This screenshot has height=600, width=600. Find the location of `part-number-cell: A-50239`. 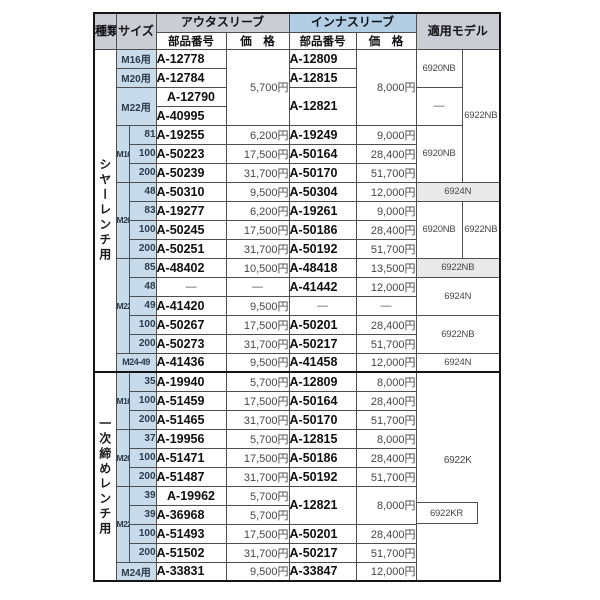

part-number-cell: A-50239 is located at coordinates (191, 172).